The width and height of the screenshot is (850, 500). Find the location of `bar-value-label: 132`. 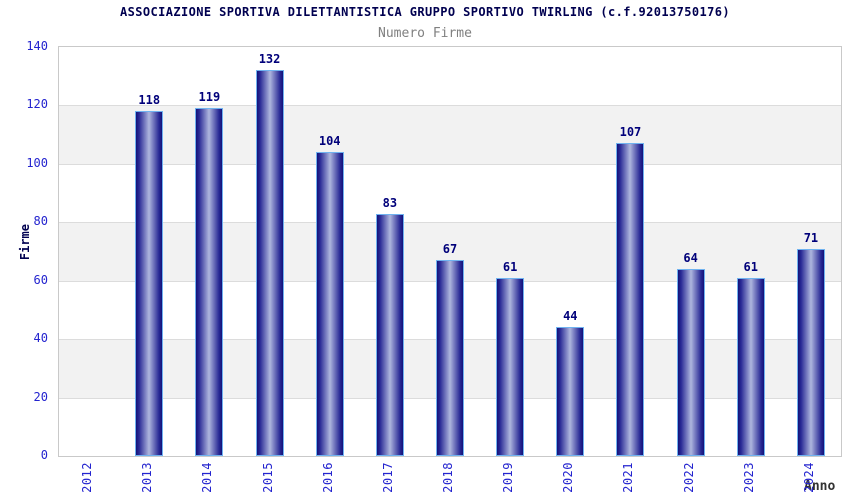

bar-value-label: 132 is located at coordinates (269, 59).